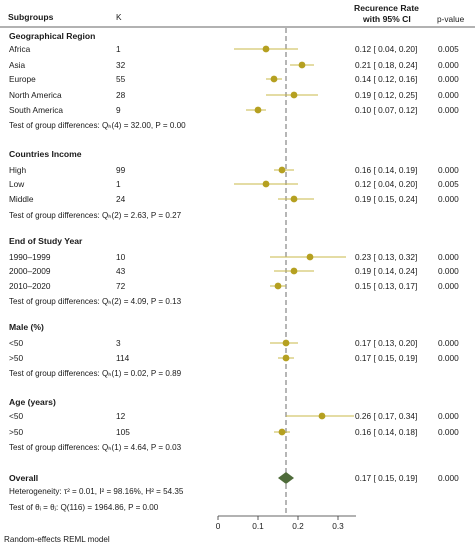 Image resolution: width=475 pixels, height=550 pixels. I want to click on group-title: Age (years), so click(32, 402).